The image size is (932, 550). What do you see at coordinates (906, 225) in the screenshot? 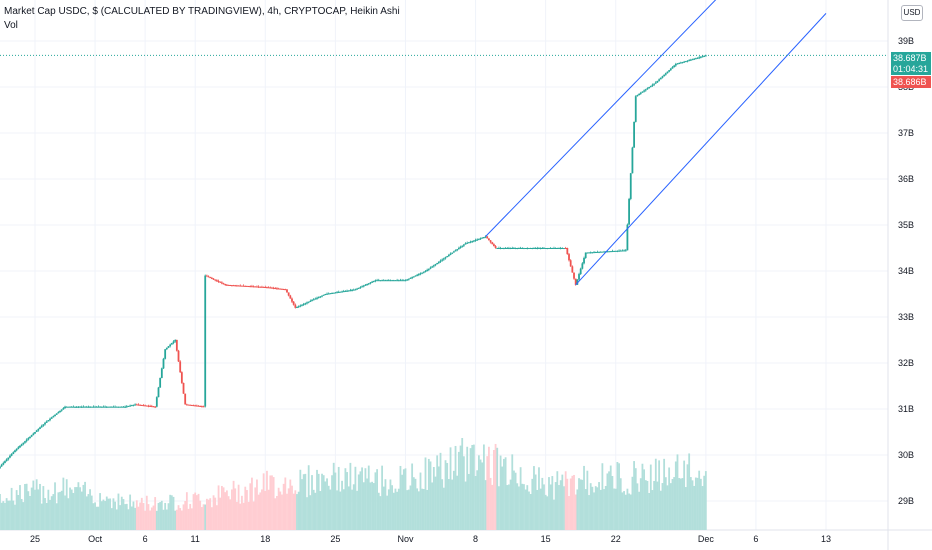
I see `y-tick-label: 35B` at bounding box center [906, 225].